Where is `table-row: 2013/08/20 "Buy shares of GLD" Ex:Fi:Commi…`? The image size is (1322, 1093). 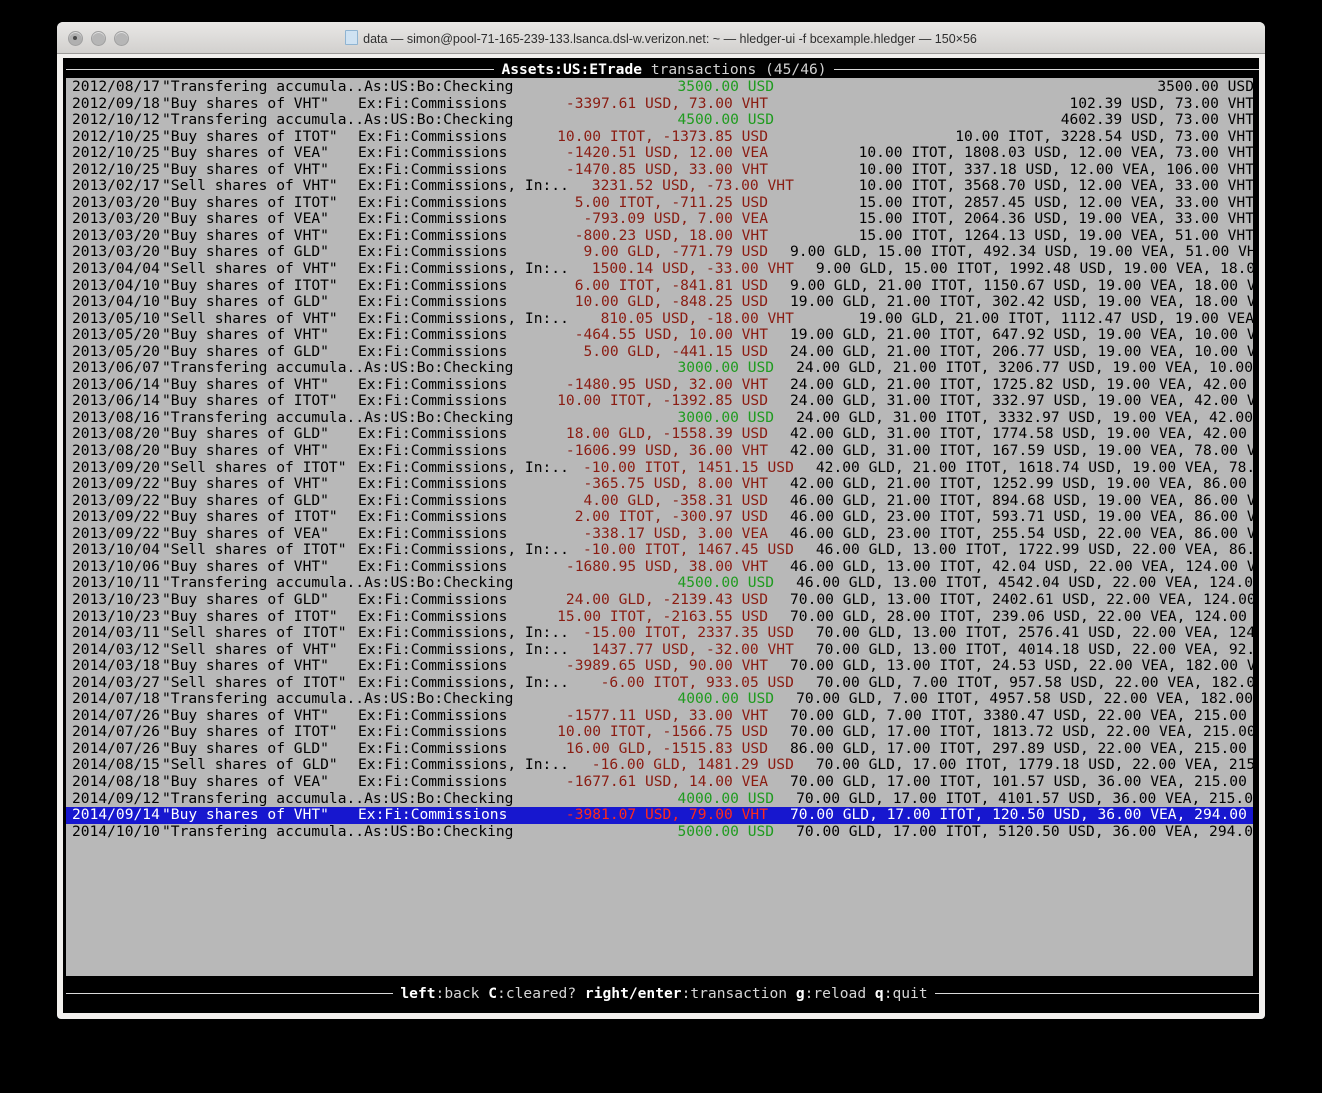
table-row: 2013/08/20 "Buy shares of GLD" Ex:Fi:Commi… is located at coordinates (662, 434).